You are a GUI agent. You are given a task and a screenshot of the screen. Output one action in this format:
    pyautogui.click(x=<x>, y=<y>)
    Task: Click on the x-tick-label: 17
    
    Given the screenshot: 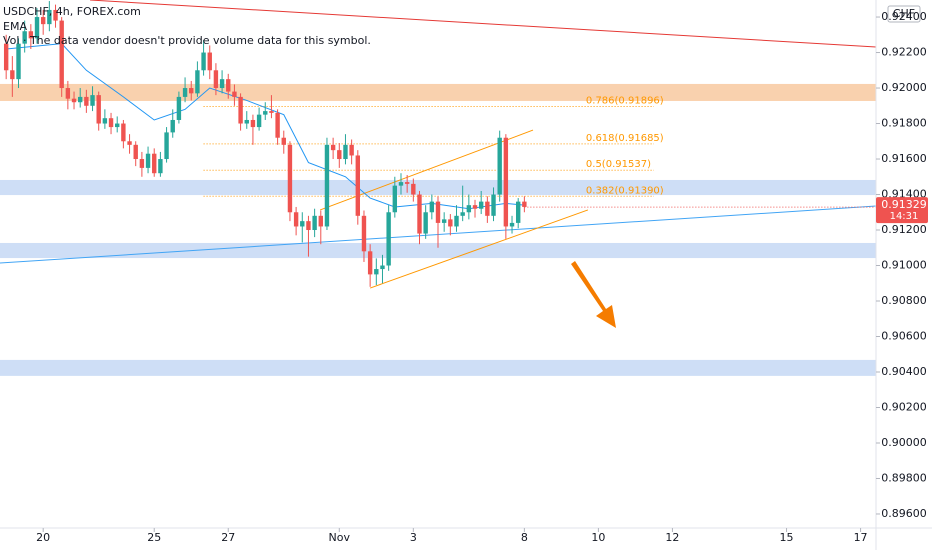 What is the action you would take?
    pyautogui.click(x=861, y=537)
    